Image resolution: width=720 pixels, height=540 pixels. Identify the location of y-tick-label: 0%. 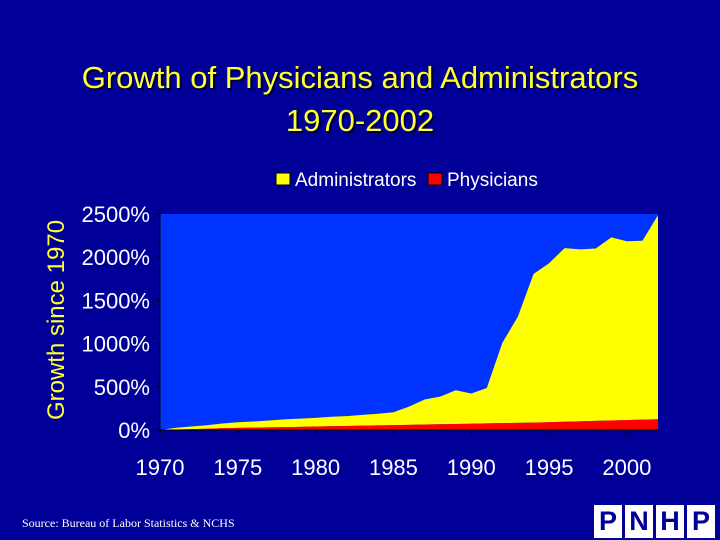
(134, 430).